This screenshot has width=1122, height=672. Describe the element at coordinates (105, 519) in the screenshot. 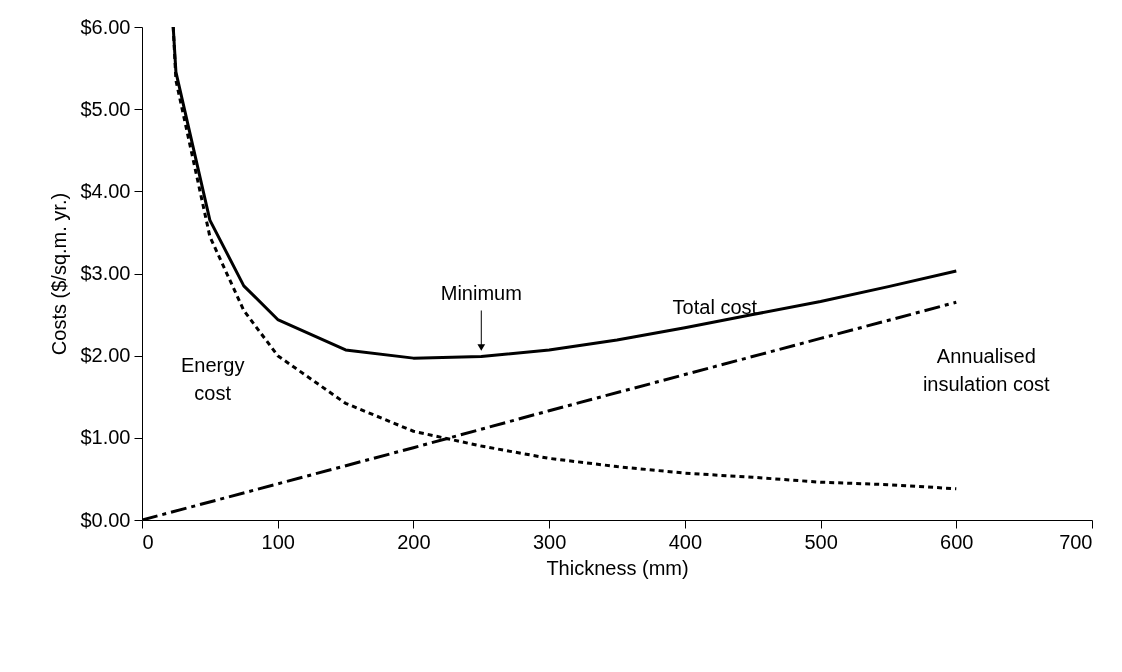

I see `y-tick-label: $0.00` at that location.